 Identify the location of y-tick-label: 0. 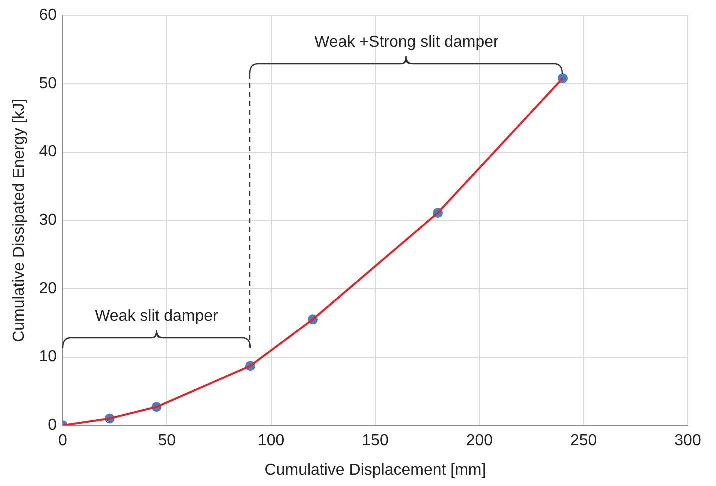
(53, 425).